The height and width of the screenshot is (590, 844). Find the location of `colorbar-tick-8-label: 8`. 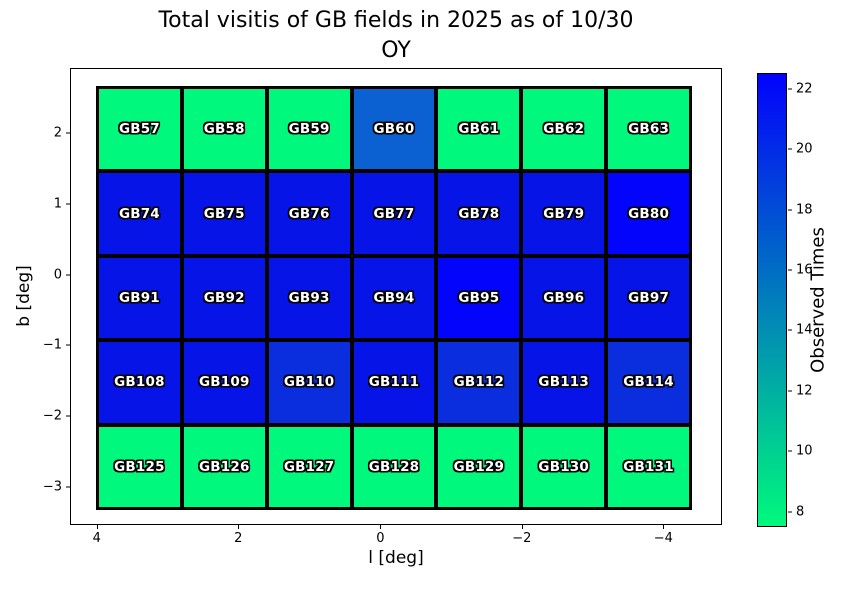

colorbar-tick-8-label: 8 is located at coordinates (800, 512).